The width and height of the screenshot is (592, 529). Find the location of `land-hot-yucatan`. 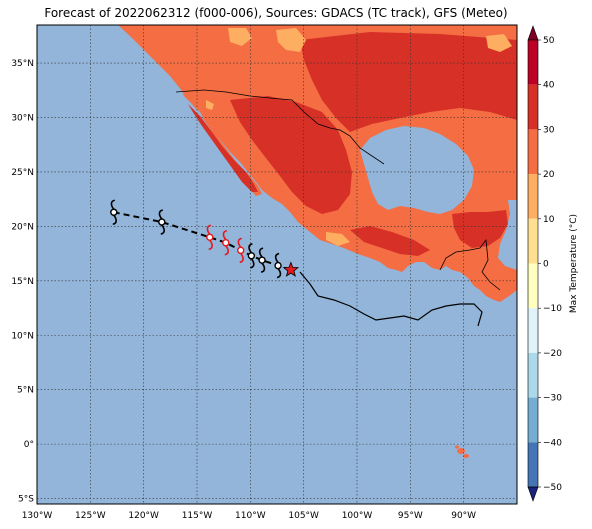

land-hot-yucatan is located at coordinates (480, 229).